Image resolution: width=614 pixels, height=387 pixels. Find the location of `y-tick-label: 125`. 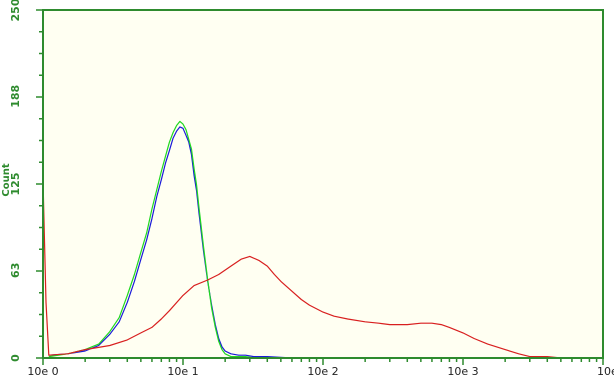

y-tick-label: 125 is located at coordinates (15, 184).